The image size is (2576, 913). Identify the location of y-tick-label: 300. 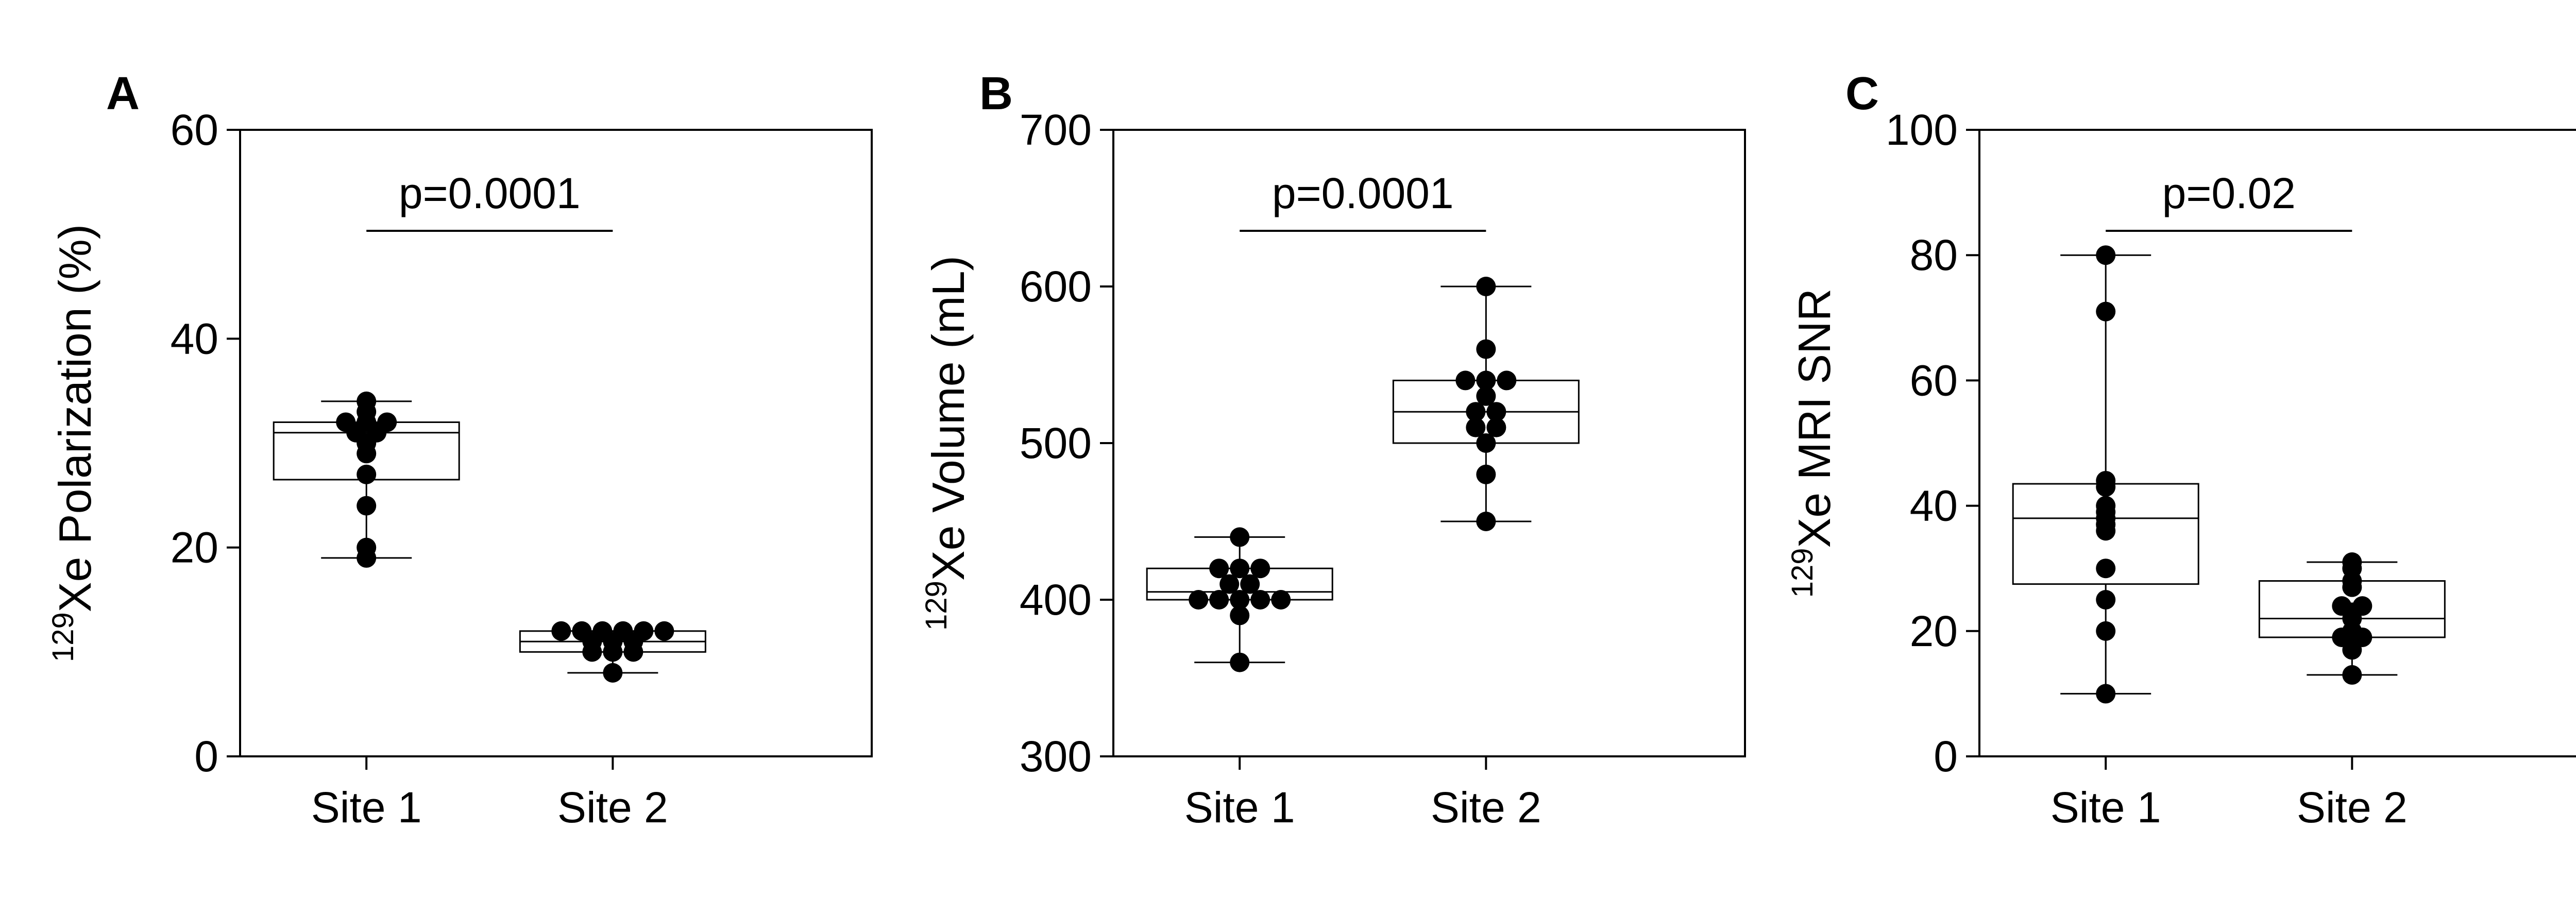
(1056, 757).